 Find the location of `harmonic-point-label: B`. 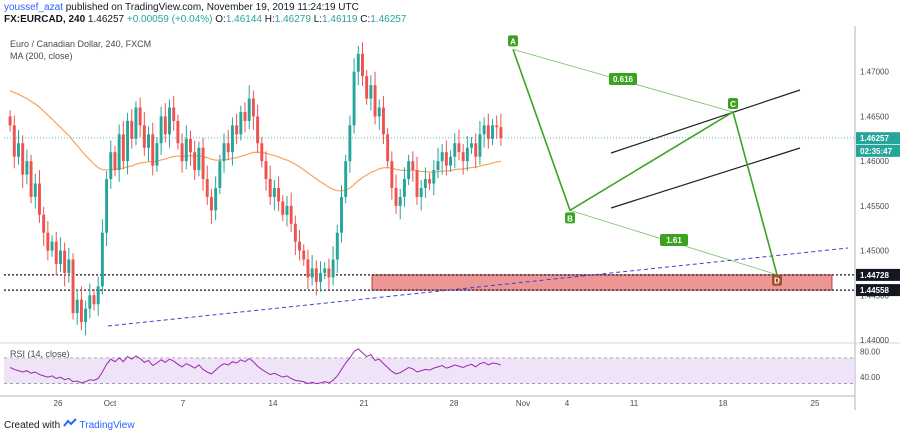

harmonic-point-label: B is located at coordinates (570, 218).